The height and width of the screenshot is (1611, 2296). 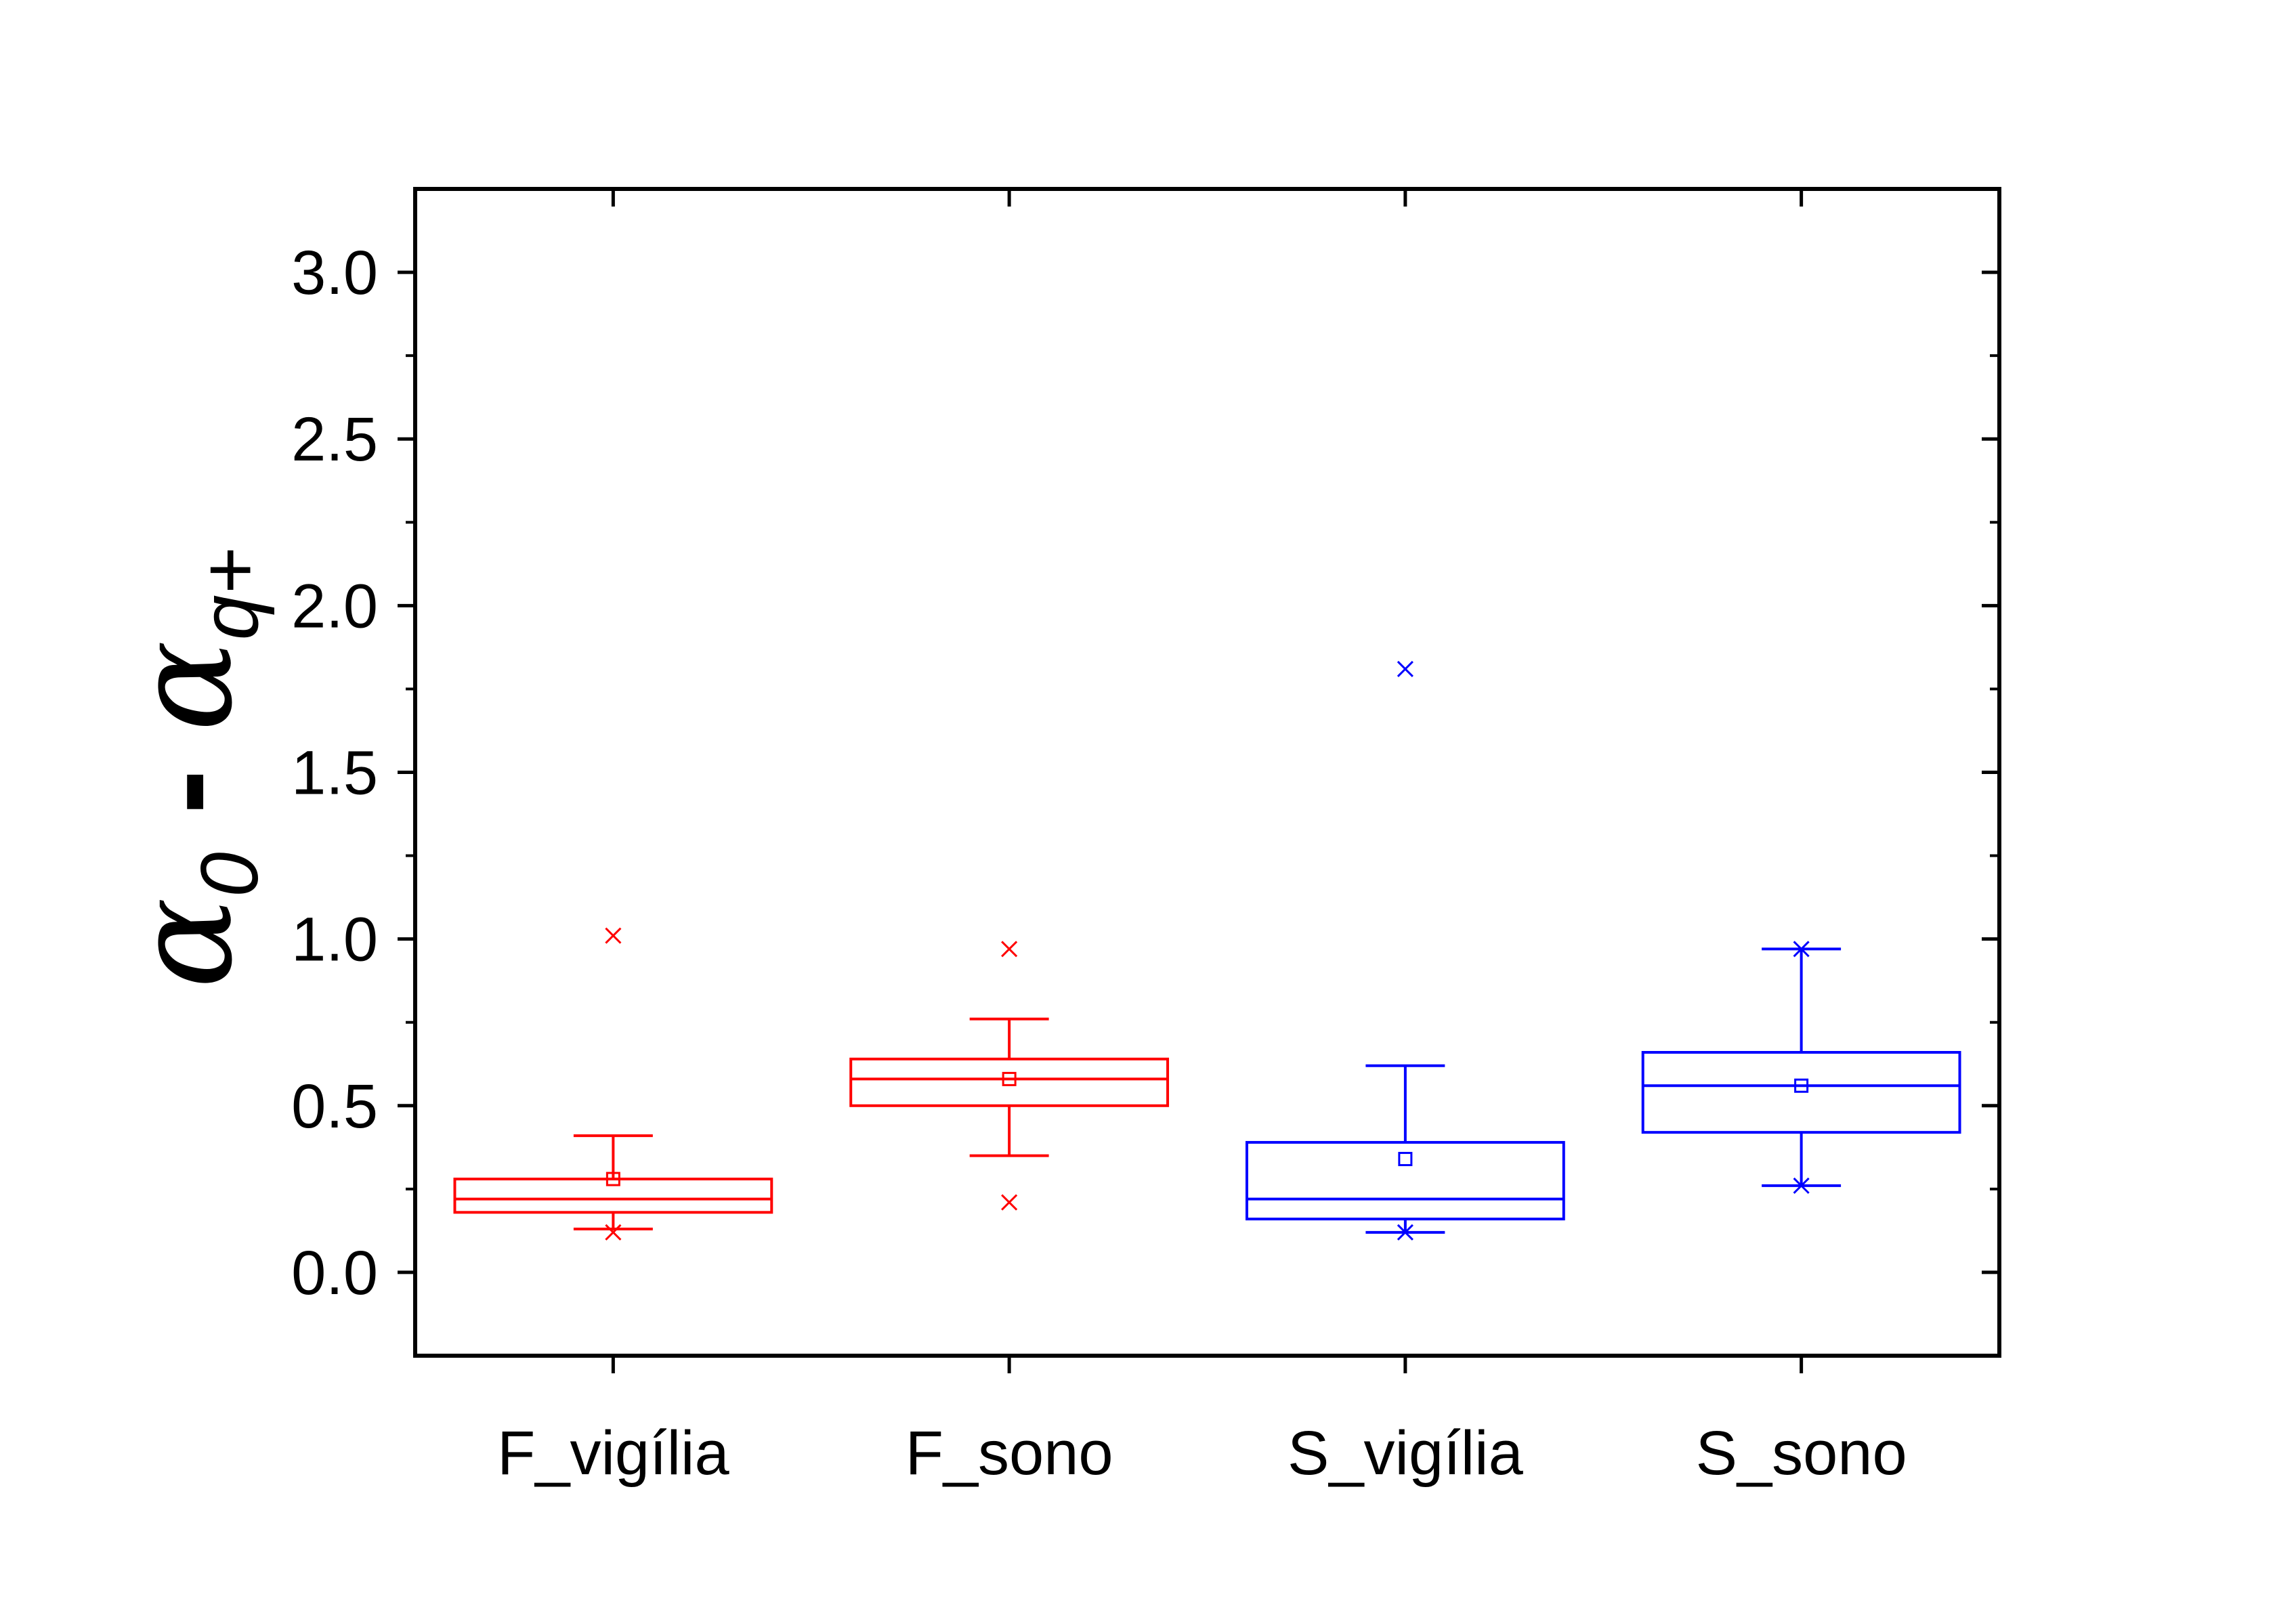 What do you see at coordinates (334, 606) in the screenshot?
I see `y-tick-label: 2.0` at bounding box center [334, 606].